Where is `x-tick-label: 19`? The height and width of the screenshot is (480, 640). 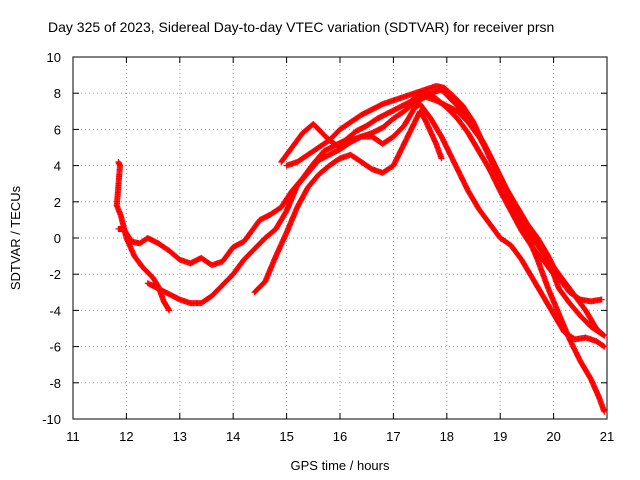 x-tick-label: 19 is located at coordinates (500, 436).